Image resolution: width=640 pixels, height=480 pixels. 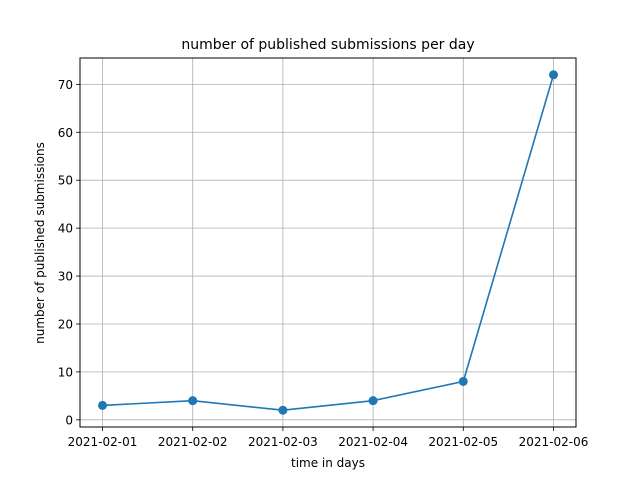 What do you see at coordinates (65, 372) in the screenshot?
I see `y-tick-label: 10` at bounding box center [65, 372].